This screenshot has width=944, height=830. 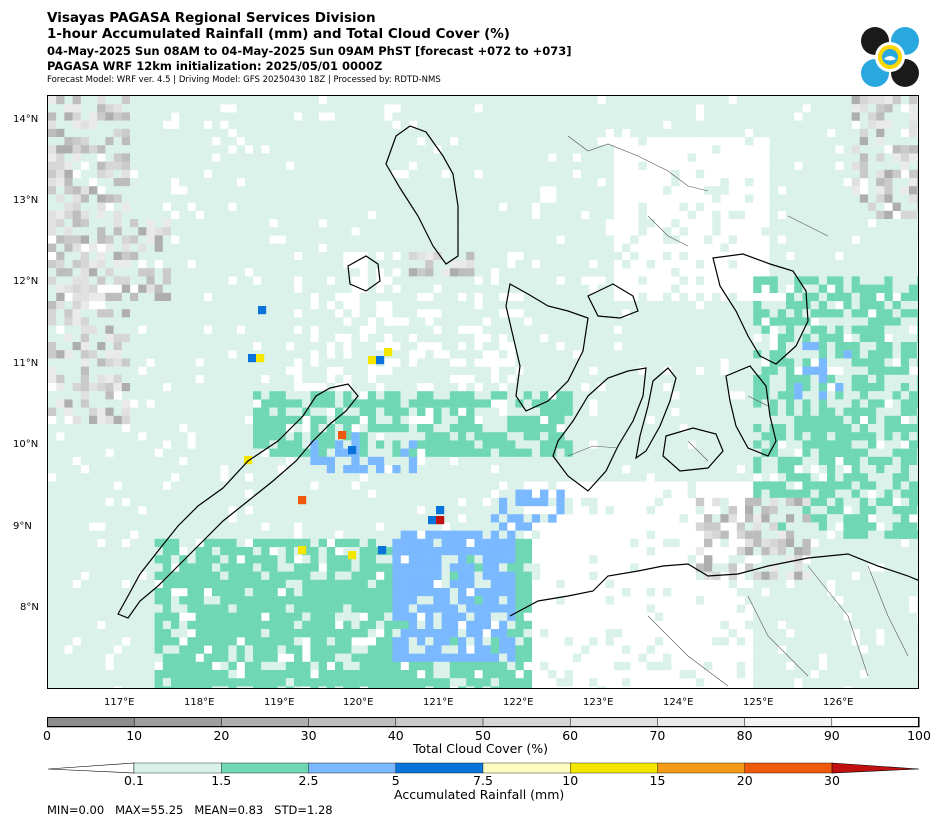 What do you see at coordinates (395, 780) in the screenshot?
I see `rain-colorbar-tick: 5` at bounding box center [395, 780].